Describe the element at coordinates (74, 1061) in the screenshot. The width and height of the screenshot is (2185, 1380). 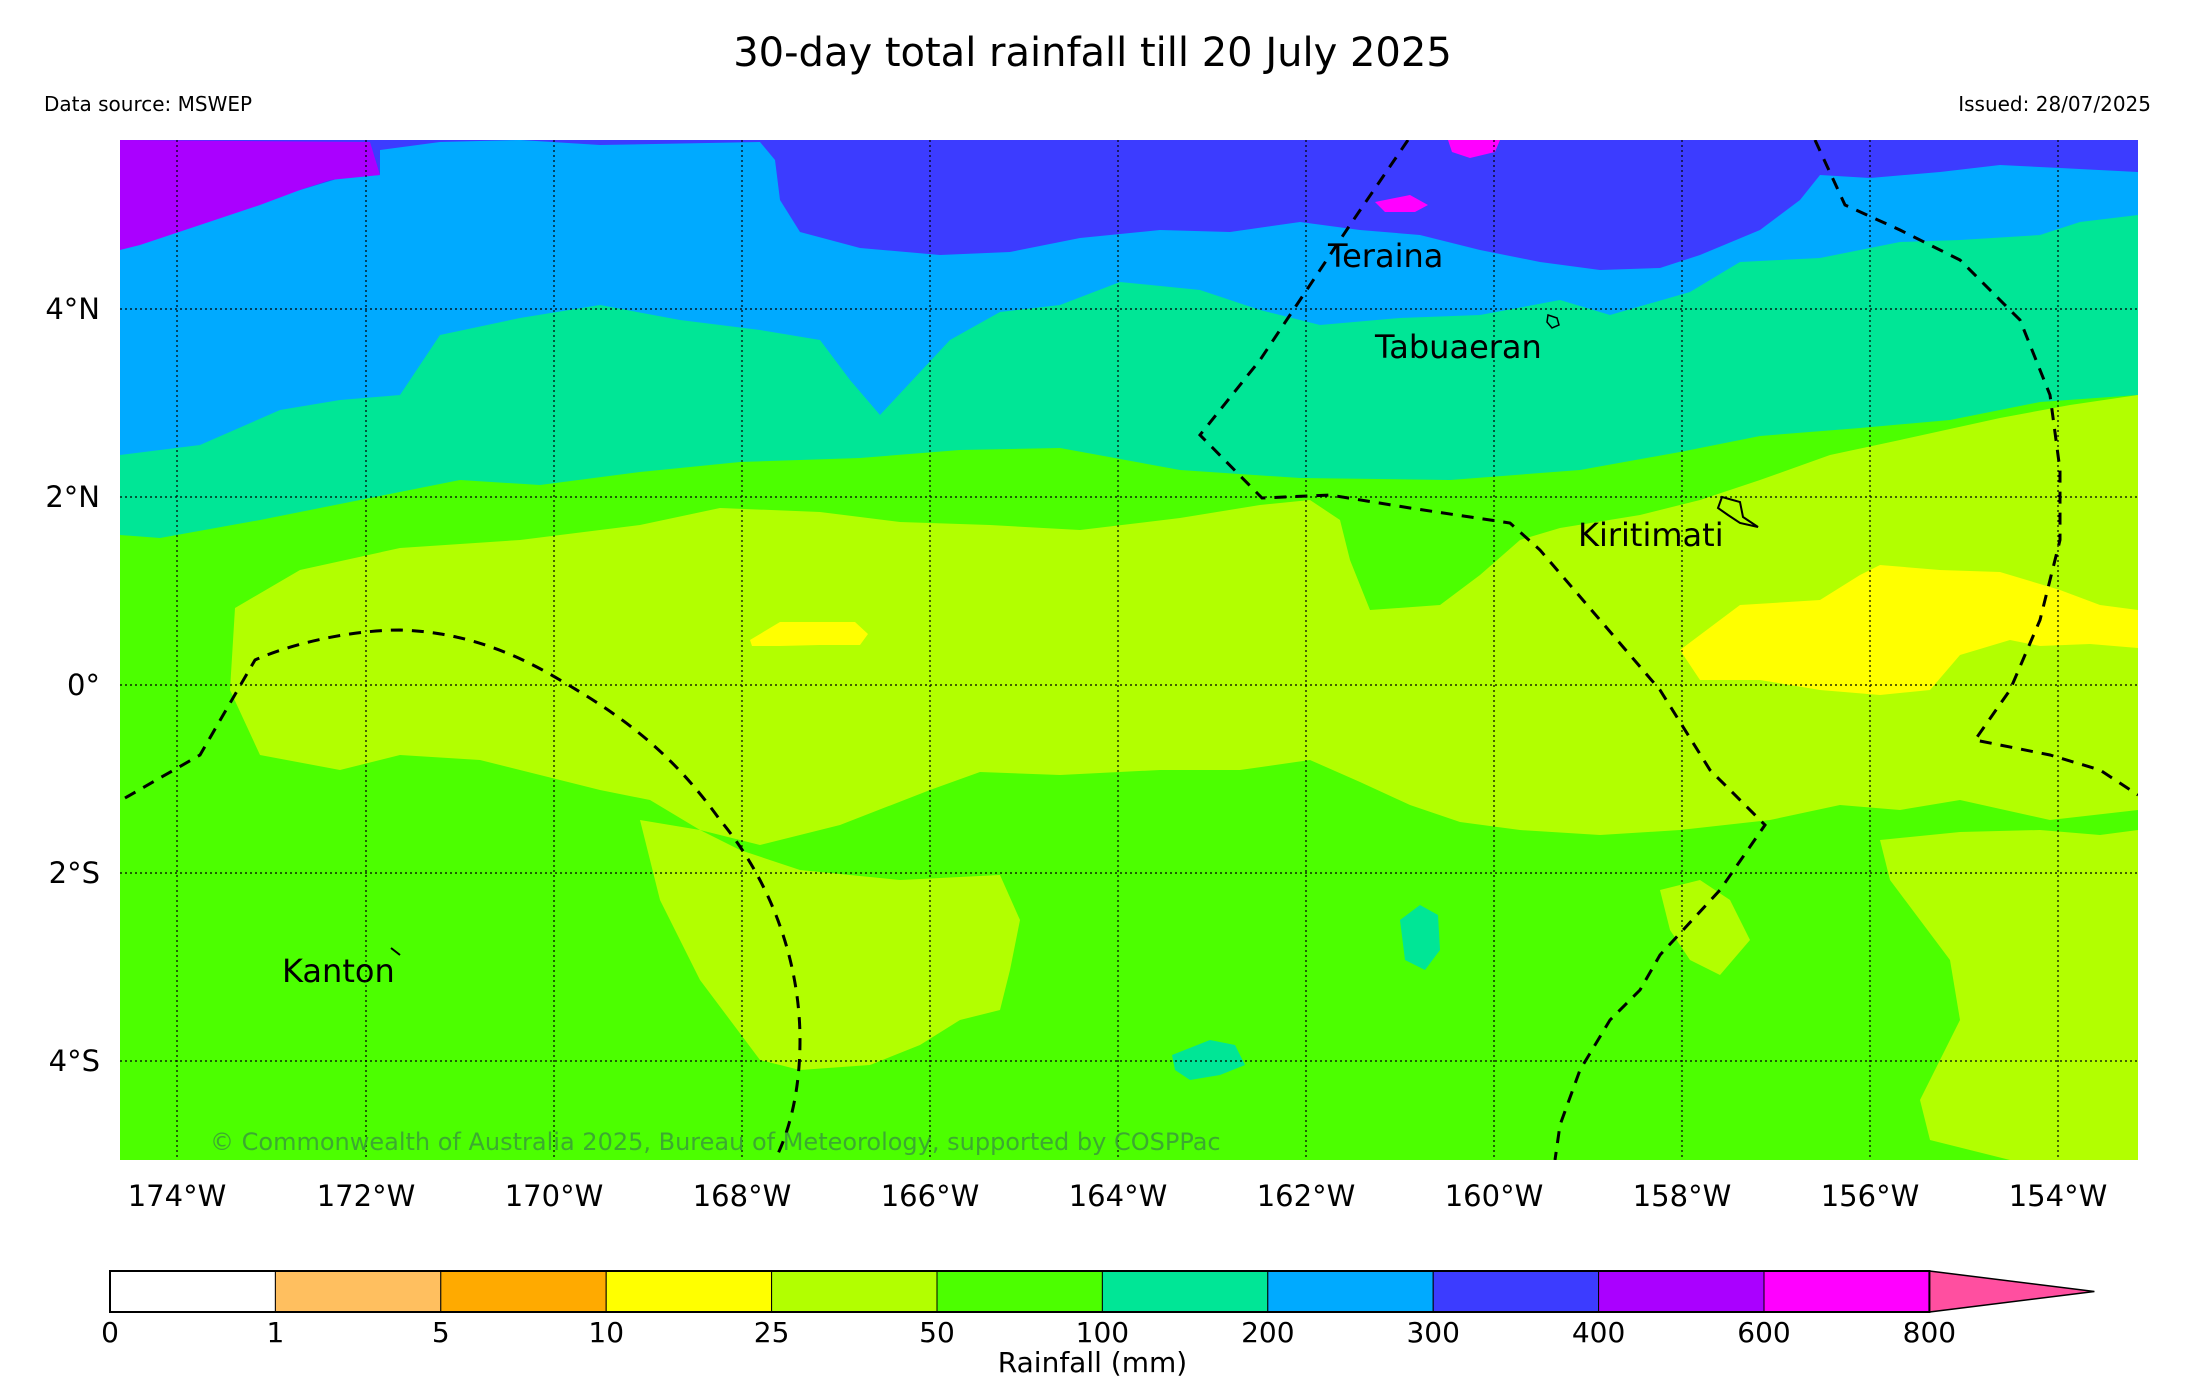
I see `lat-tick: 4°S` at that location.